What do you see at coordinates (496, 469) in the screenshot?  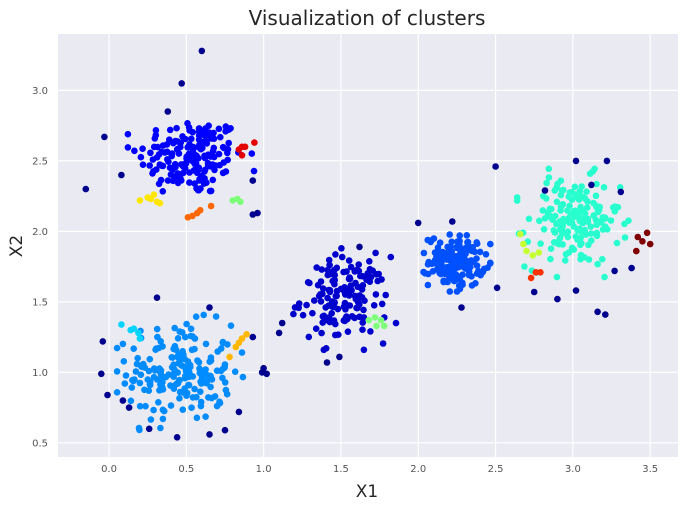 I see `x-tick-label: 2.5` at bounding box center [496, 469].